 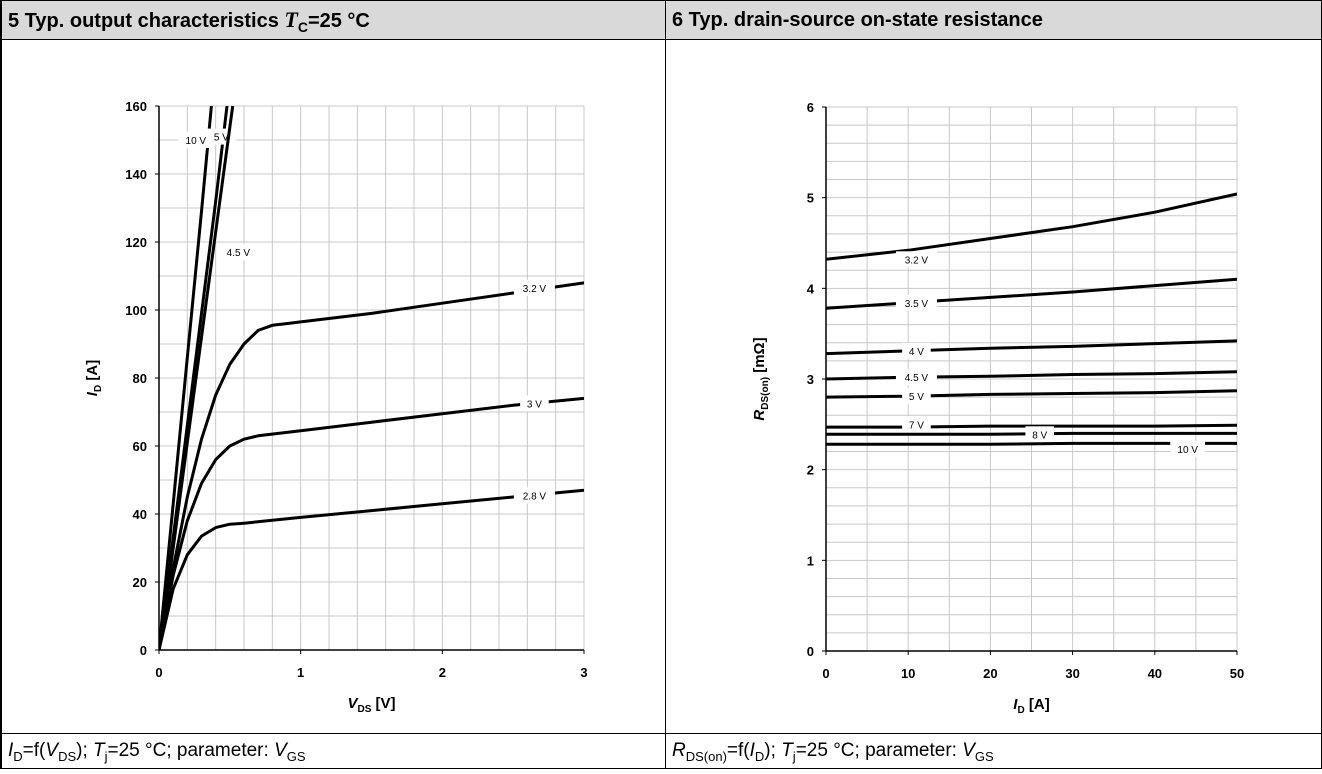 I want to click on series-label-7v: 7 V, so click(x=916, y=425).